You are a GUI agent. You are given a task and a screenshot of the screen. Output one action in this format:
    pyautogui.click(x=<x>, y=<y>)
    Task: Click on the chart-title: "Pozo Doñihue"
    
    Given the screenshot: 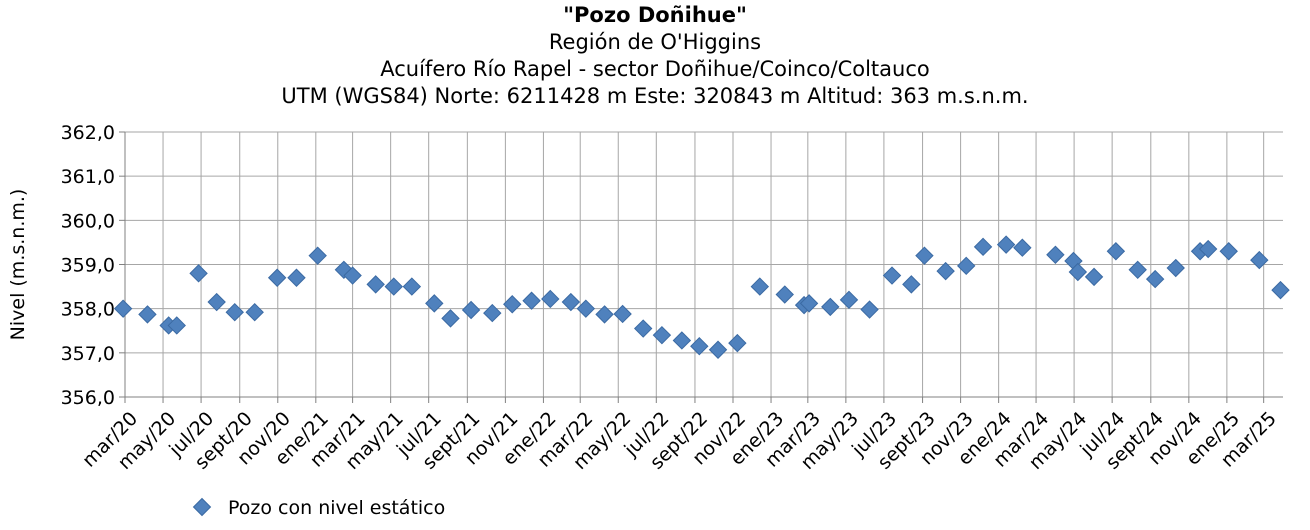 What is the action you would take?
    pyautogui.click(x=655, y=15)
    